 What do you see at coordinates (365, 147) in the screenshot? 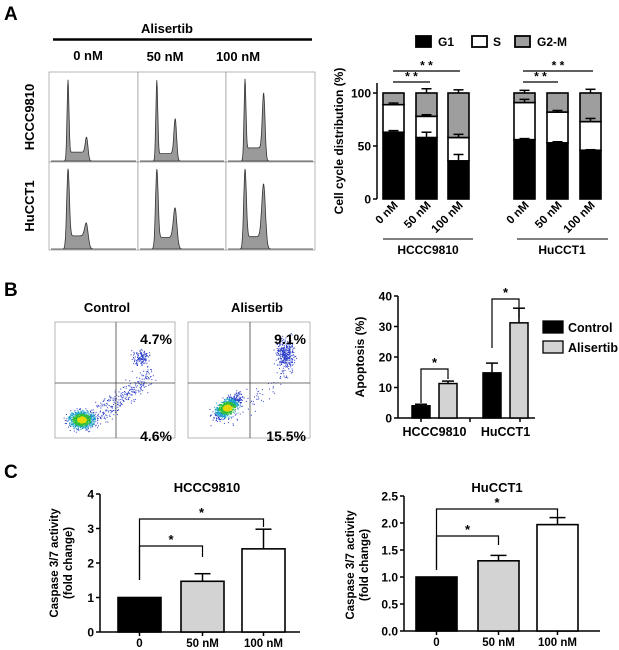
I see `y-tick-label: 50` at bounding box center [365, 147].